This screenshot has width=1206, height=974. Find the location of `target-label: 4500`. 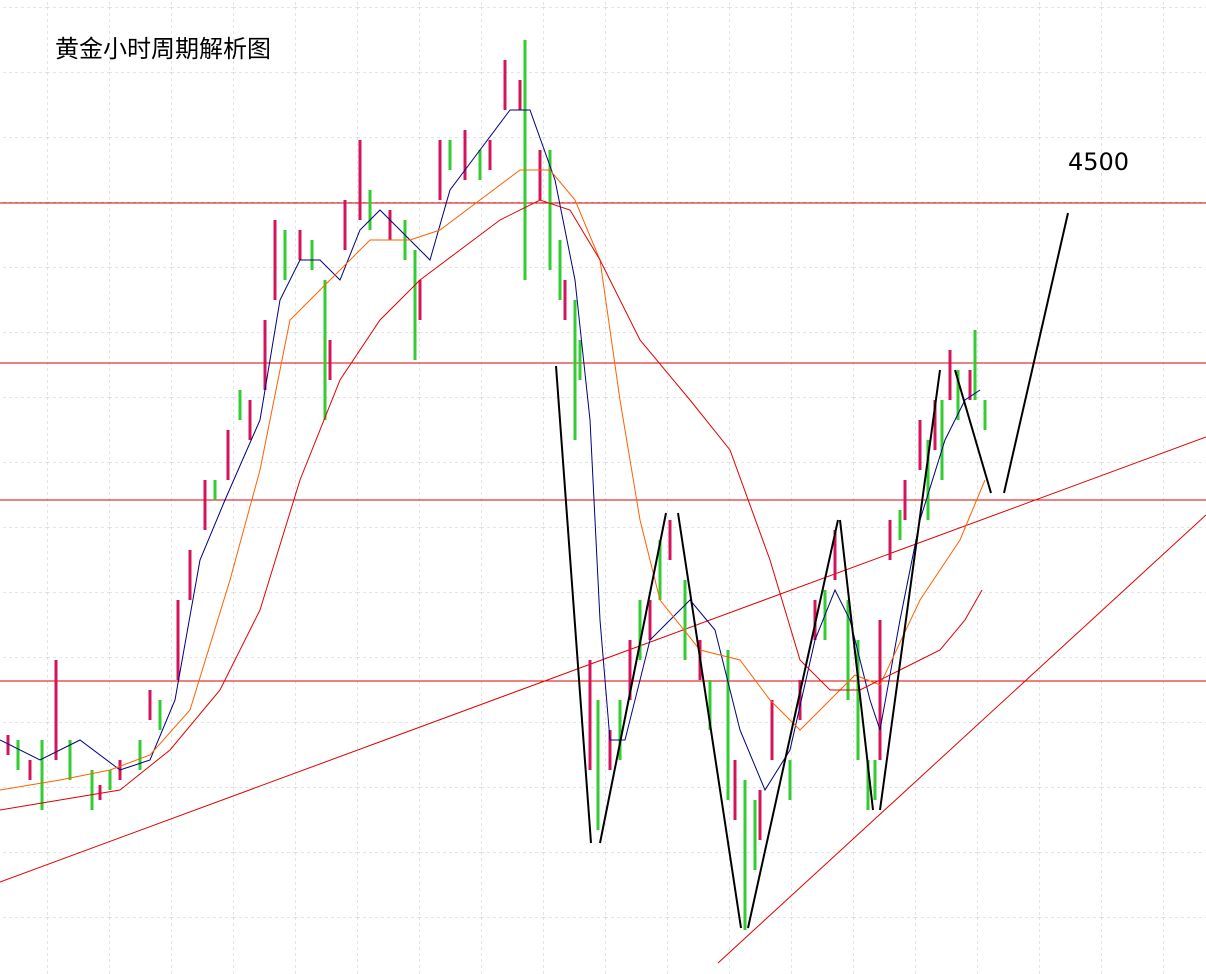

target-label: 4500 is located at coordinates (1098, 162).